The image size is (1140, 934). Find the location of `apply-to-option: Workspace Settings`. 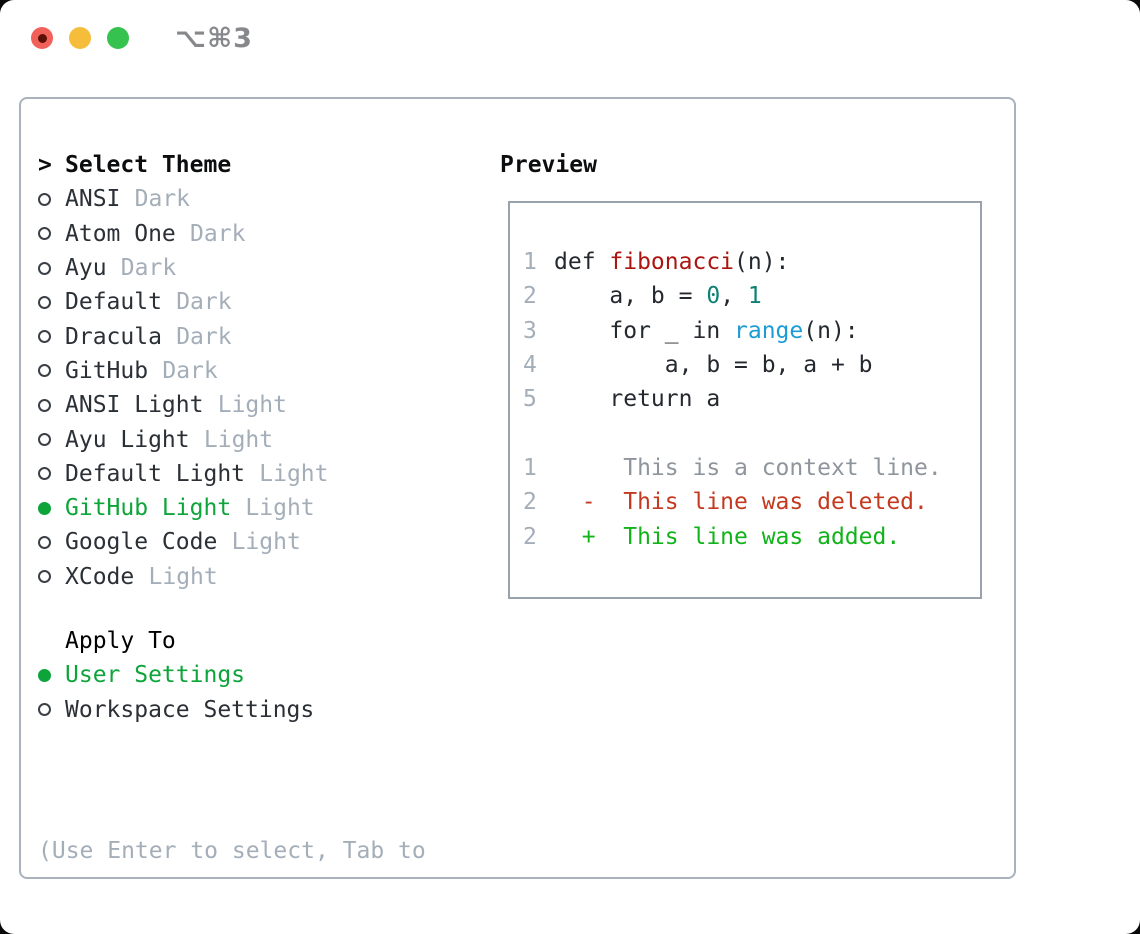

apply-to-option: Workspace Settings is located at coordinates (232, 709).